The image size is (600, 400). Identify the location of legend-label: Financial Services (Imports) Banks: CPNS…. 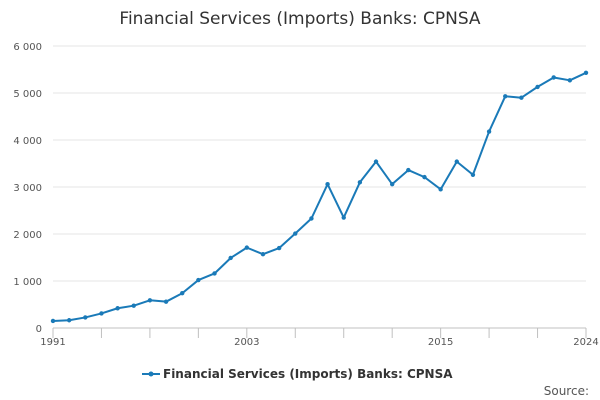
(308, 374).